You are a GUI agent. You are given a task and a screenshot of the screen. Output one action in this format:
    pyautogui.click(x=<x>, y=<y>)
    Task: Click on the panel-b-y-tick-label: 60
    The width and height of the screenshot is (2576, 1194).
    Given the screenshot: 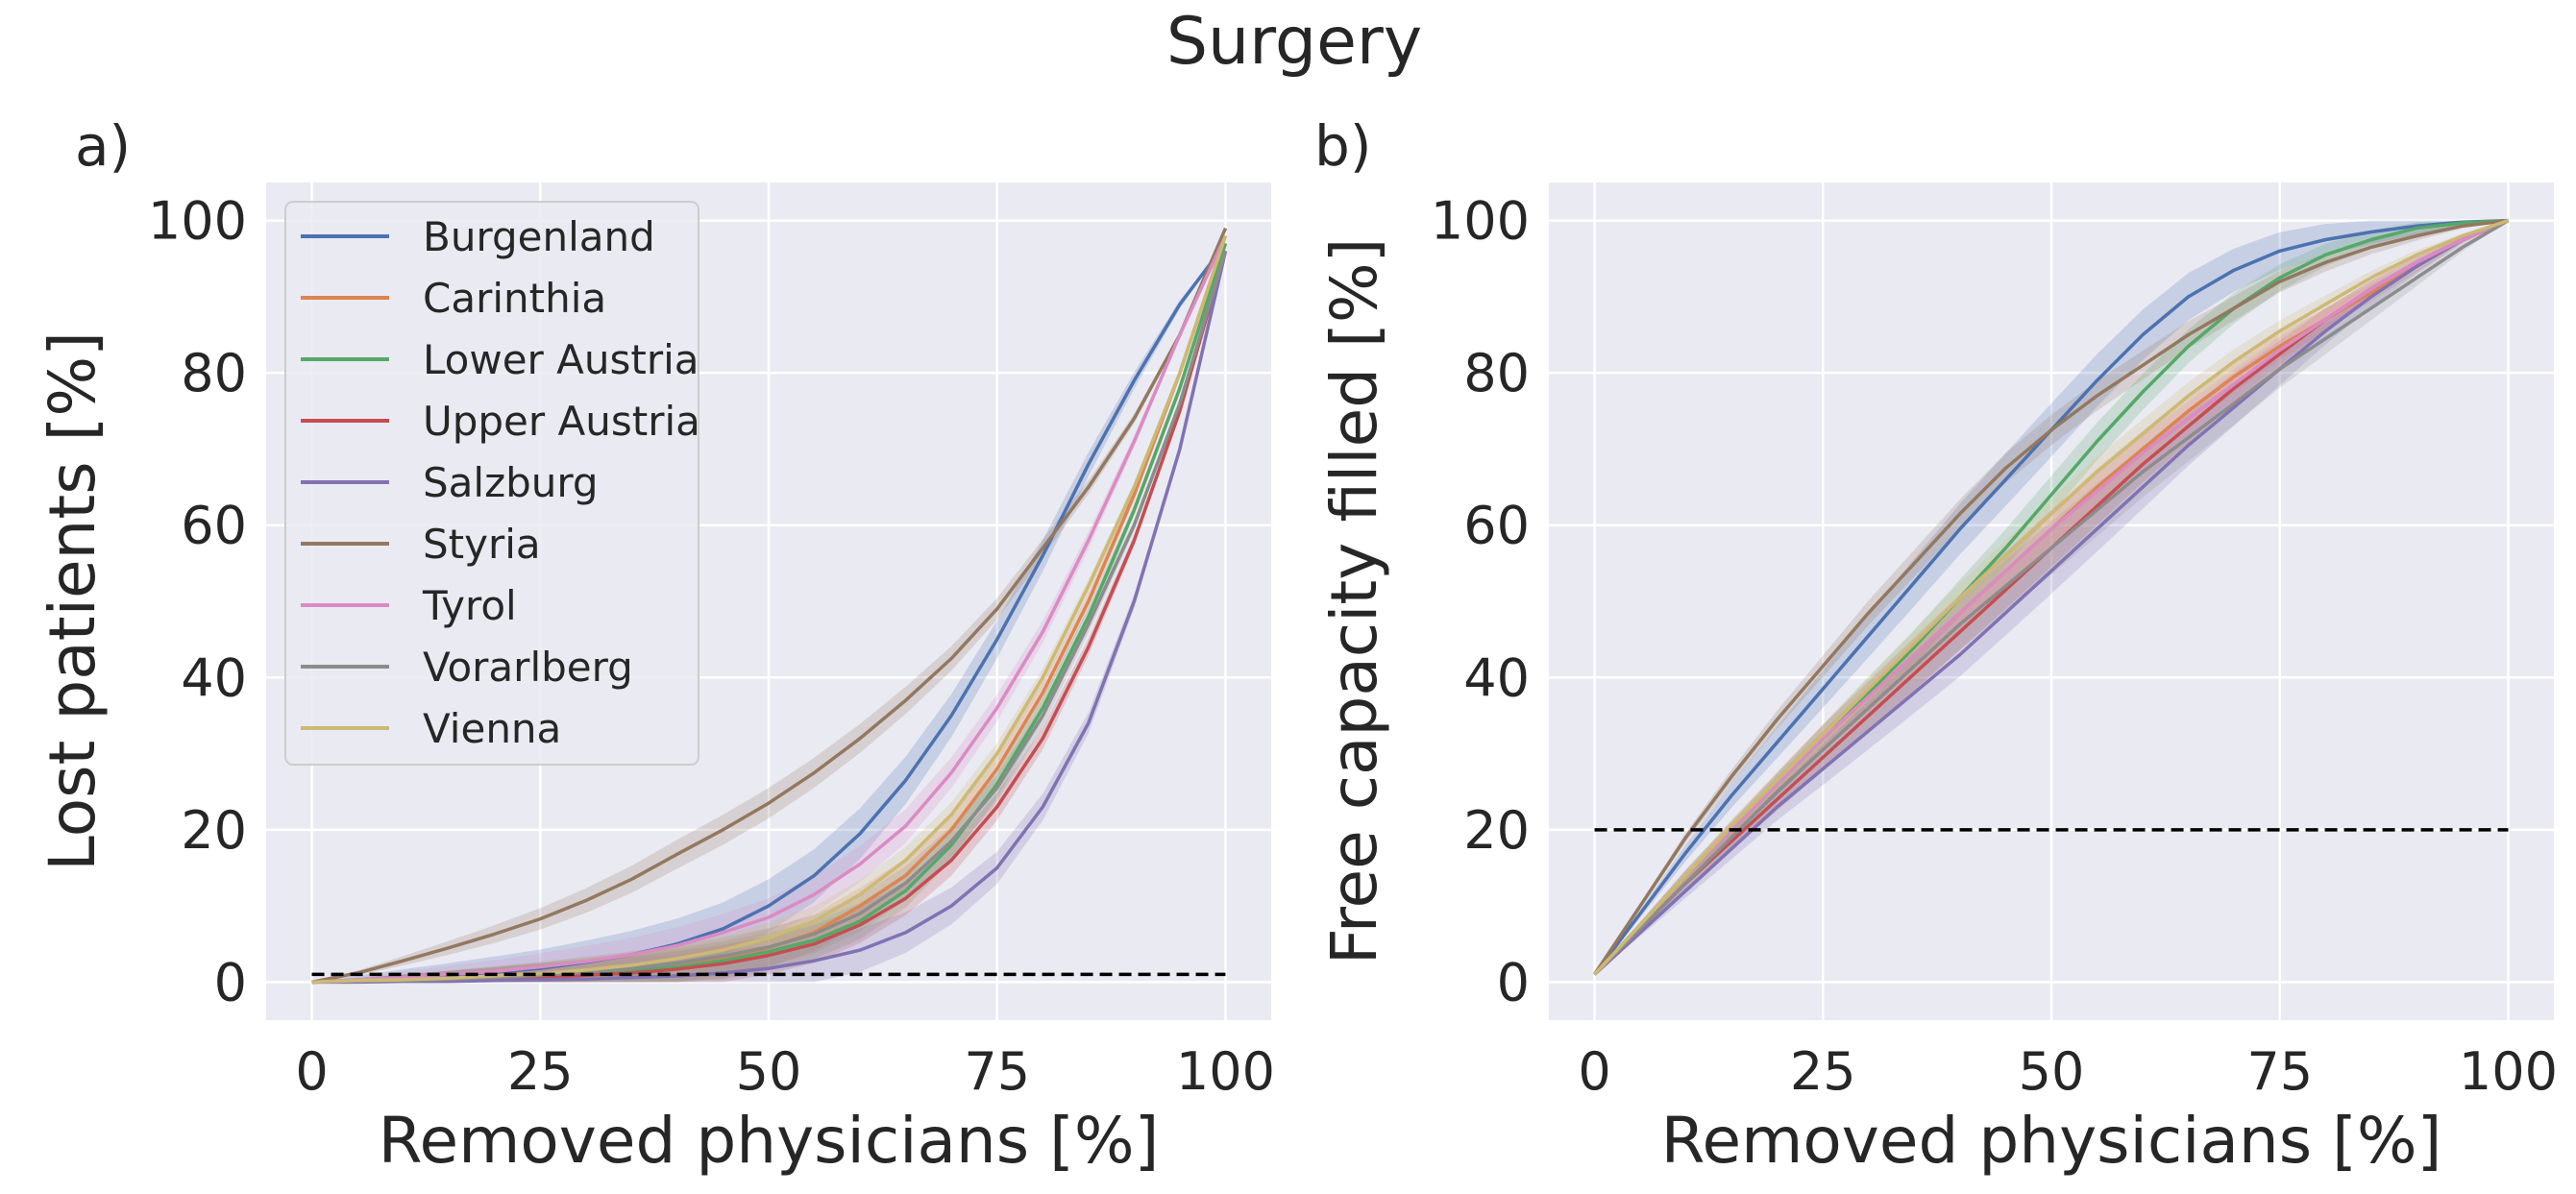 What is the action you would take?
    pyautogui.click(x=1496, y=526)
    